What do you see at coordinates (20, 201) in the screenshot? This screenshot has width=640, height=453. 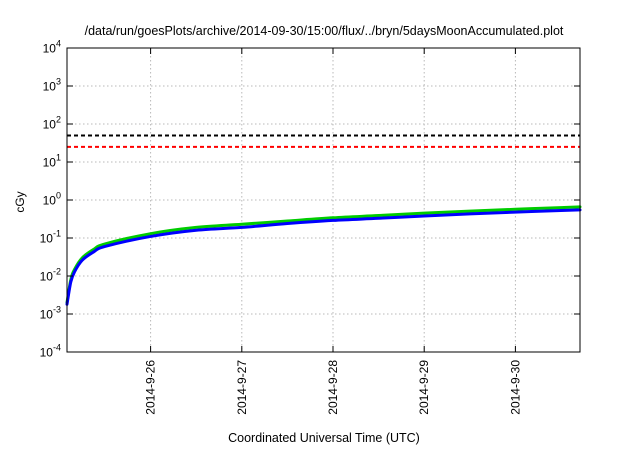 I see `y-axis-label: cGy` at bounding box center [20, 201].